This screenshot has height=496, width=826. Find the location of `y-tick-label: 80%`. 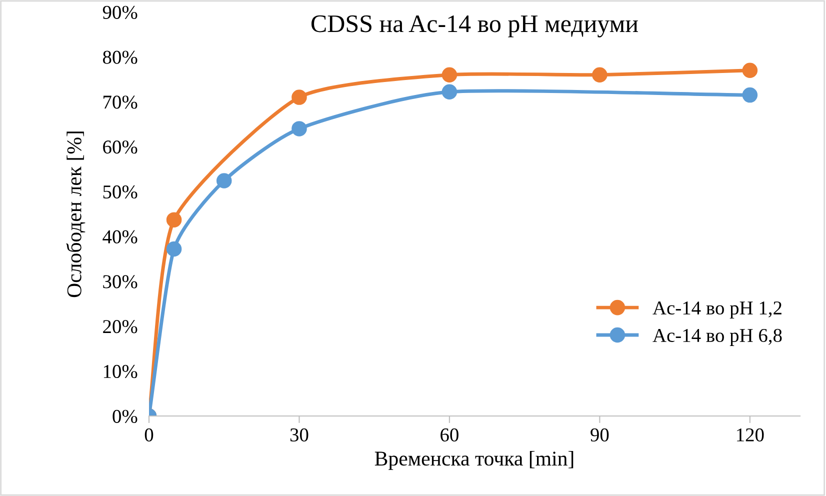

y-tick-label: 80% is located at coordinates (120, 57).